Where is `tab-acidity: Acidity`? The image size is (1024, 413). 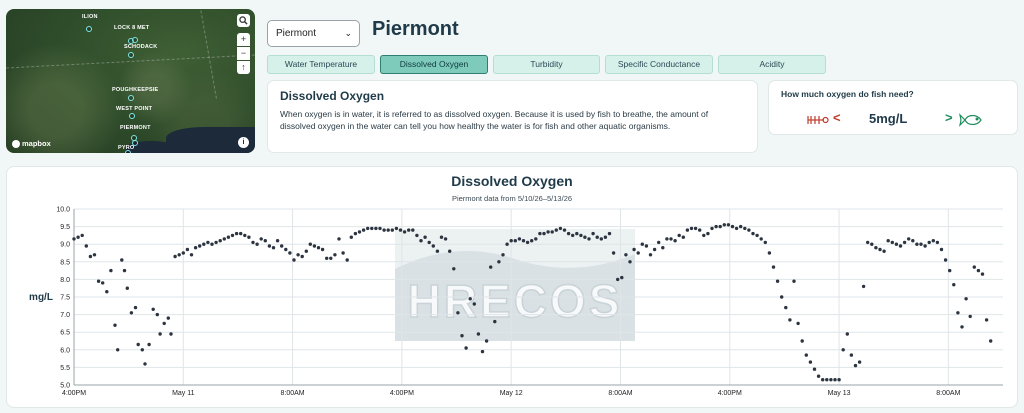
tab-acidity: Acidity is located at coordinates (772, 64).